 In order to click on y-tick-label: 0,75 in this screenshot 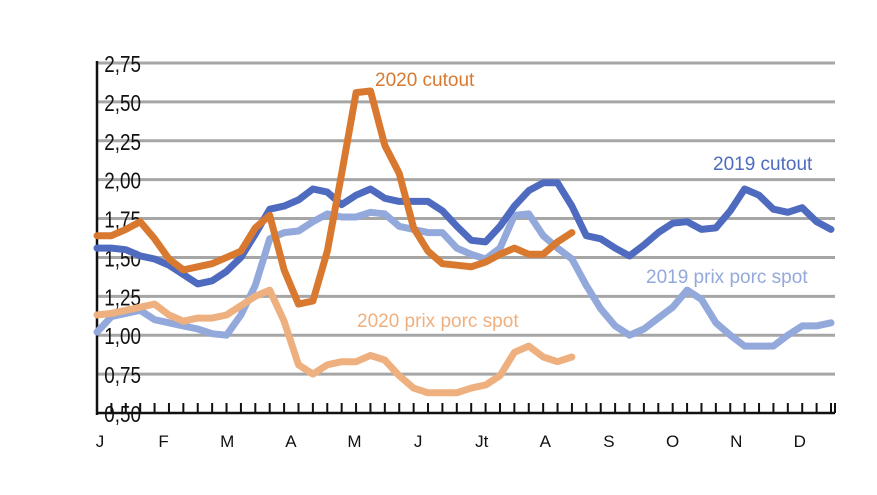, I will do `click(122, 375)`.